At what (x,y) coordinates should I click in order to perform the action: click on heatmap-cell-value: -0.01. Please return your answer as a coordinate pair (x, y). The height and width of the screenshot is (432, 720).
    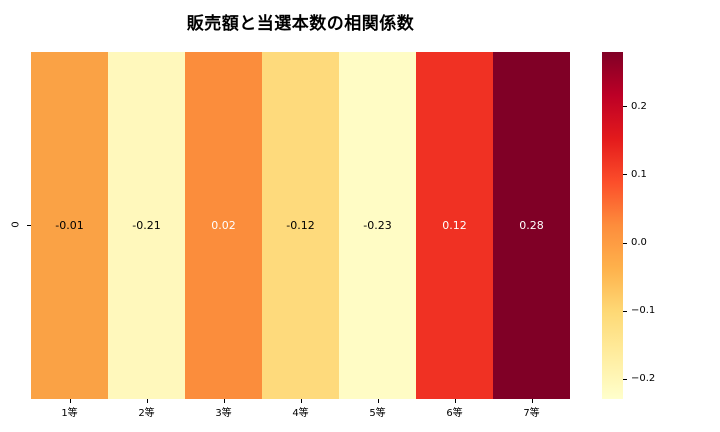
    Looking at the image, I should click on (69, 225).